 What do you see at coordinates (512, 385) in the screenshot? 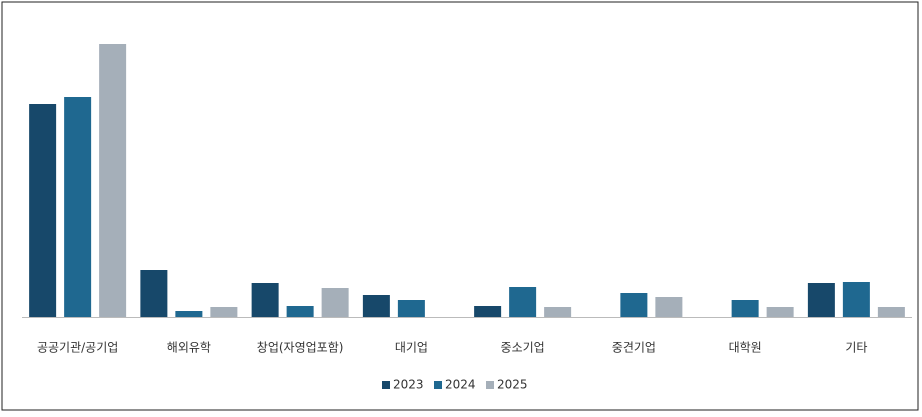
I see `legend-label: 2025` at bounding box center [512, 385].